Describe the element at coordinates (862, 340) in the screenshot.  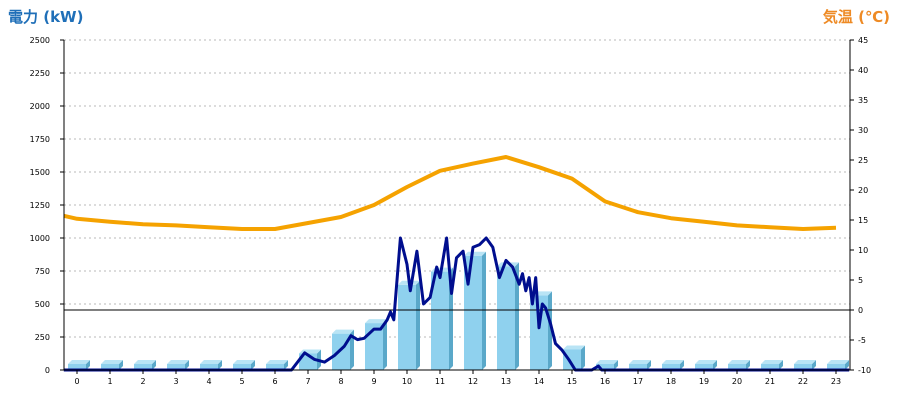
I see `right-tick-label: -5` at that location.